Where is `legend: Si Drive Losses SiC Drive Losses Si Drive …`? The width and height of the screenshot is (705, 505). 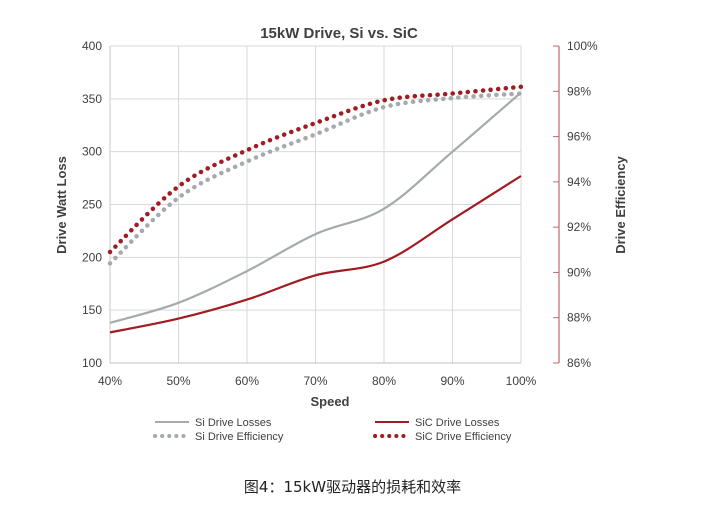 legend: Si Drive Losses SiC Drive Losses Si Drive … is located at coordinates (332, 430).